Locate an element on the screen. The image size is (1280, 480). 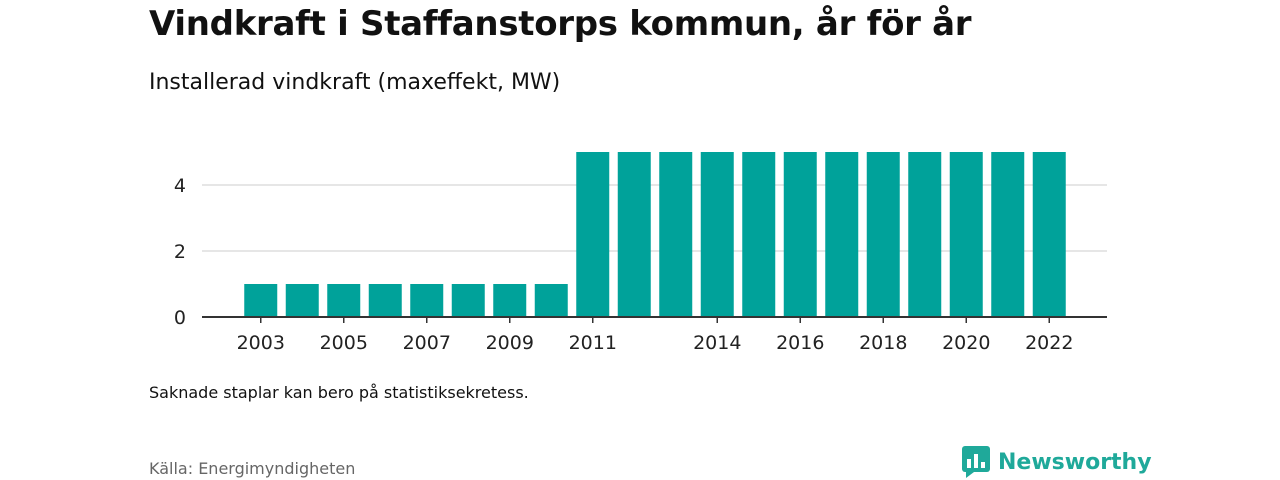
x-tick-label: 2009 is located at coordinates (510, 343).